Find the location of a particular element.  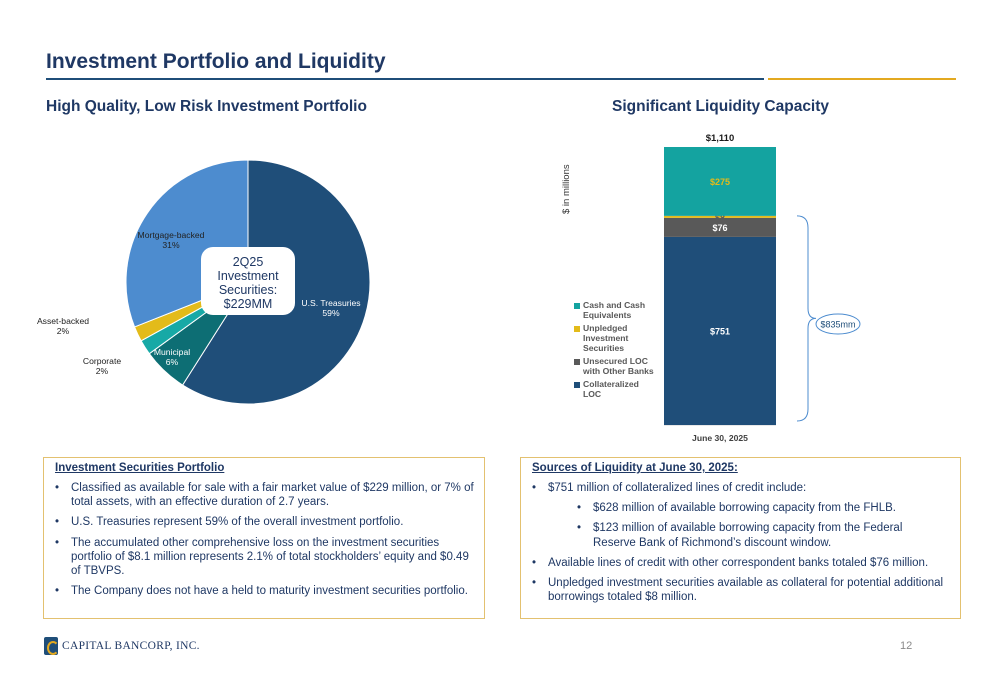

bar-value-label: $275 is located at coordinates (720, 182).